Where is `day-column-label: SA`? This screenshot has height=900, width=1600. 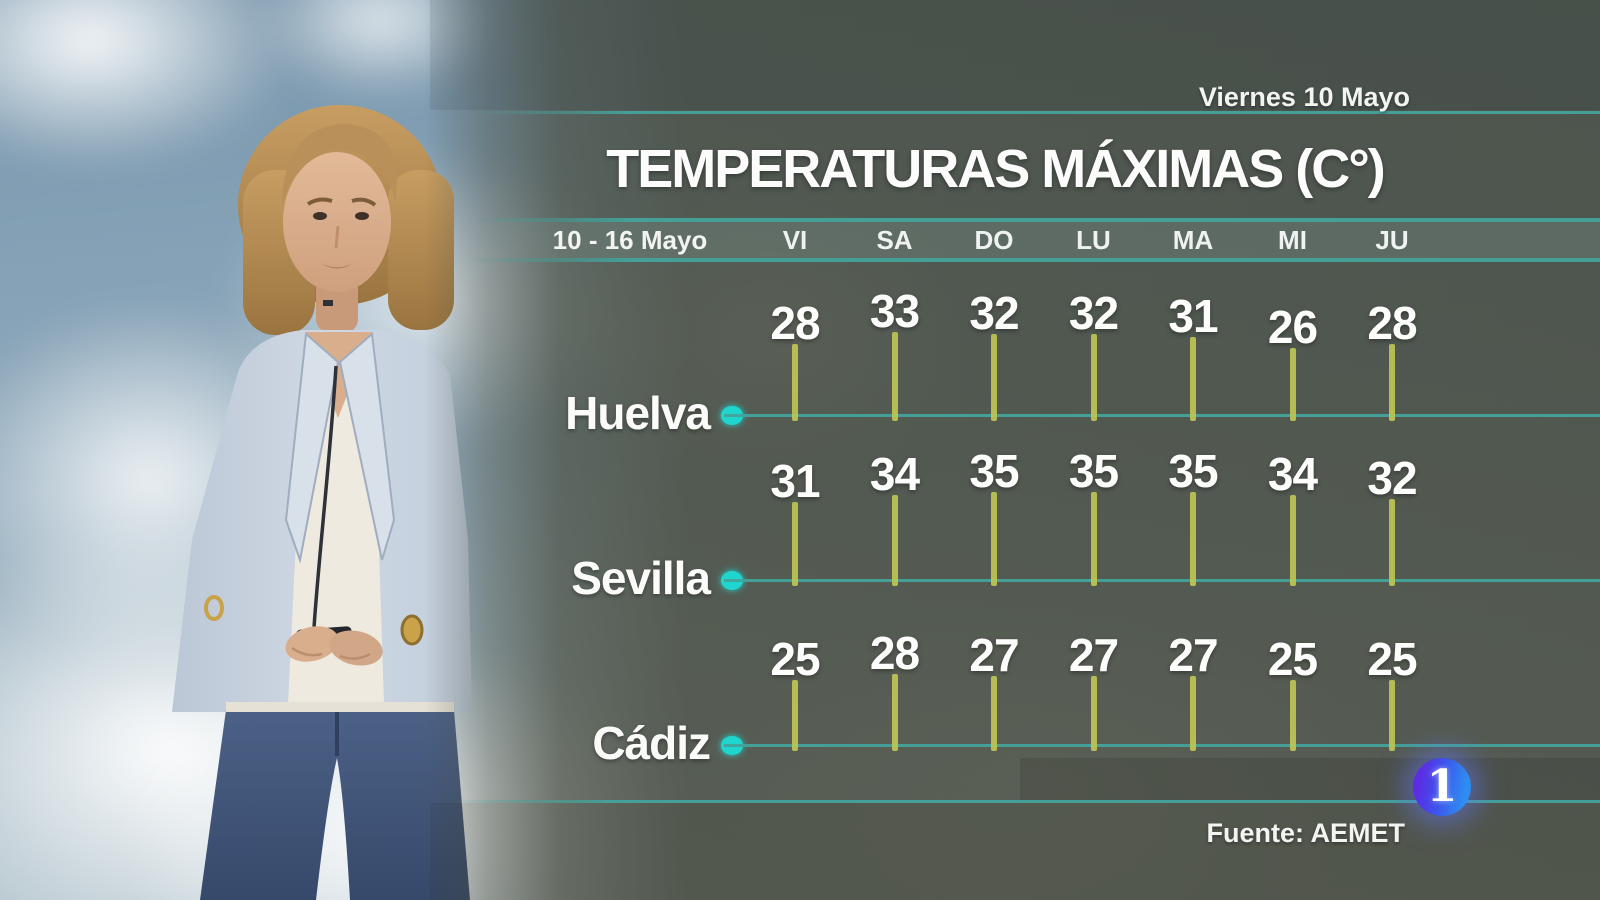
day-column-label: SA is located at coordinates (894, 240).